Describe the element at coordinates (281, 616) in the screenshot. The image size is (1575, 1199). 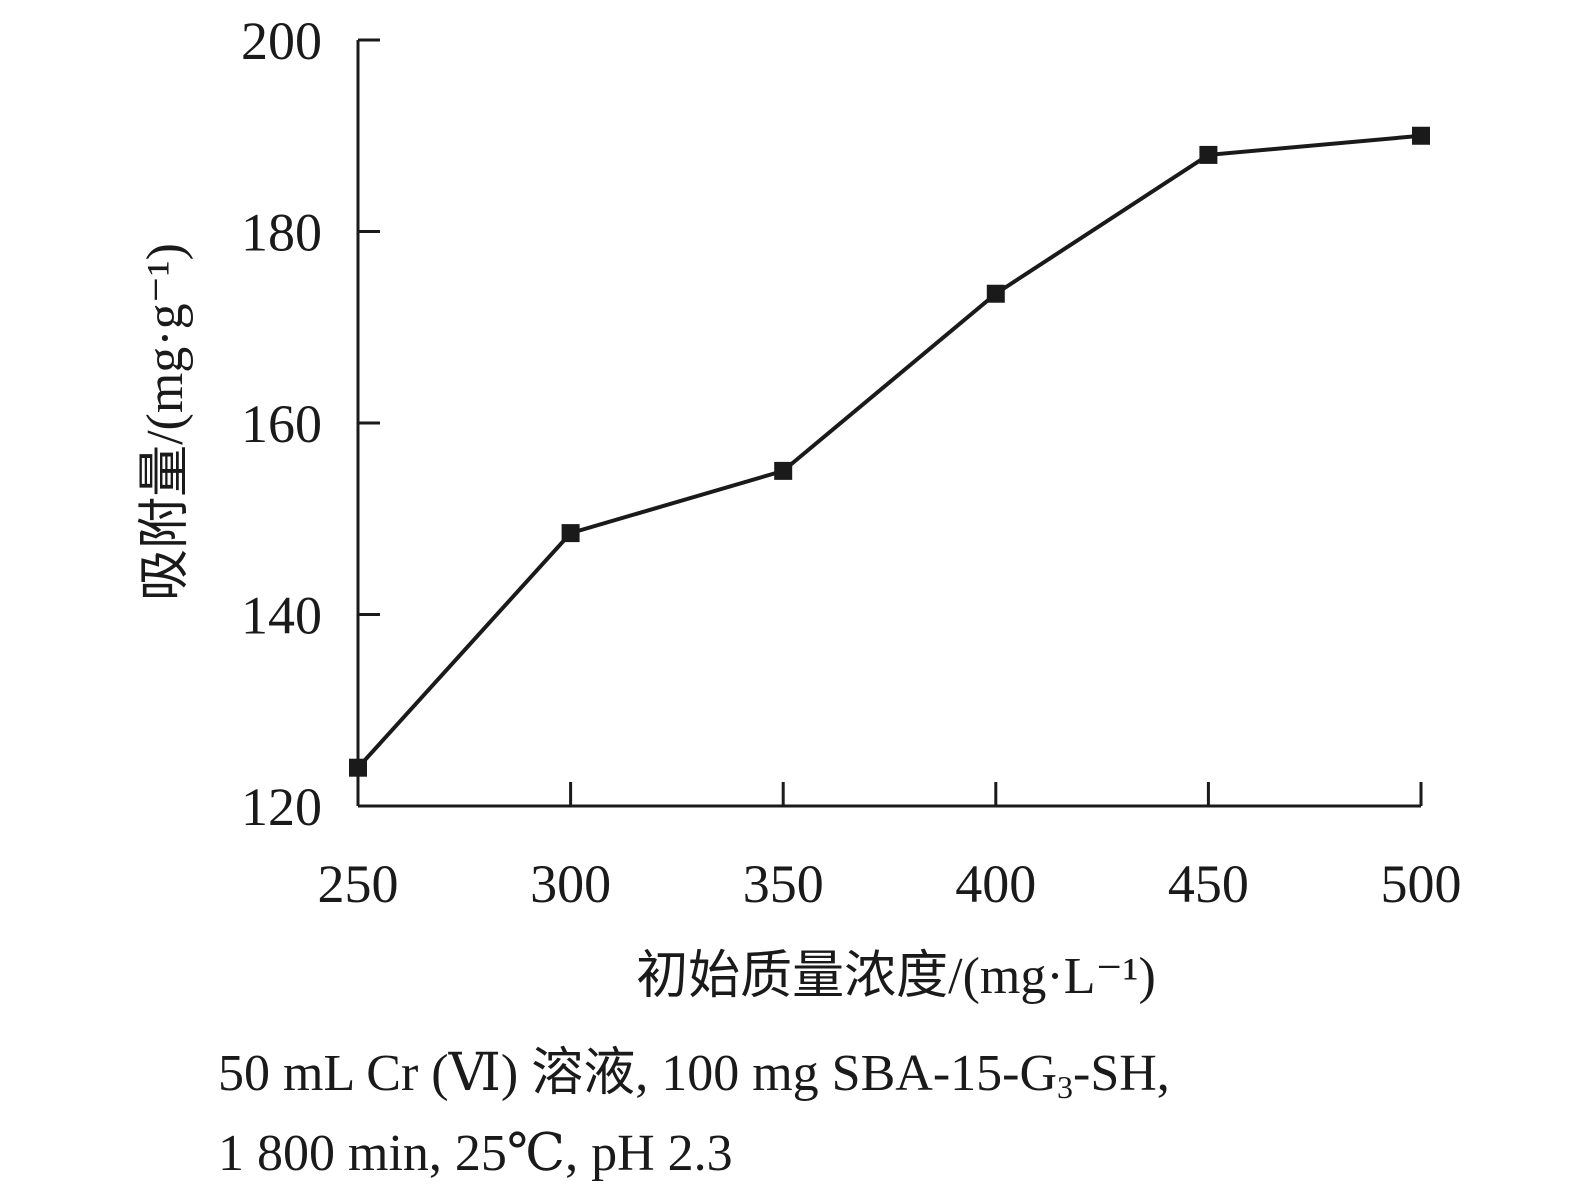
I see `y-tick-label: 140` at that location.